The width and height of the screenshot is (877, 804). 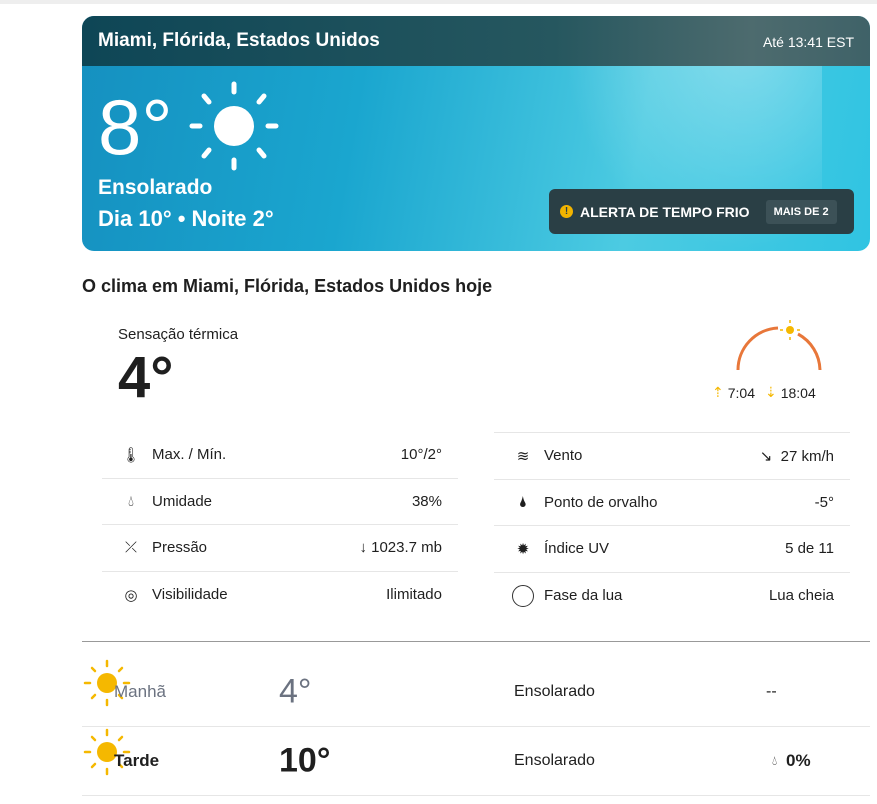 I want to click on moon-full-icon, so click(x=523, y=595).